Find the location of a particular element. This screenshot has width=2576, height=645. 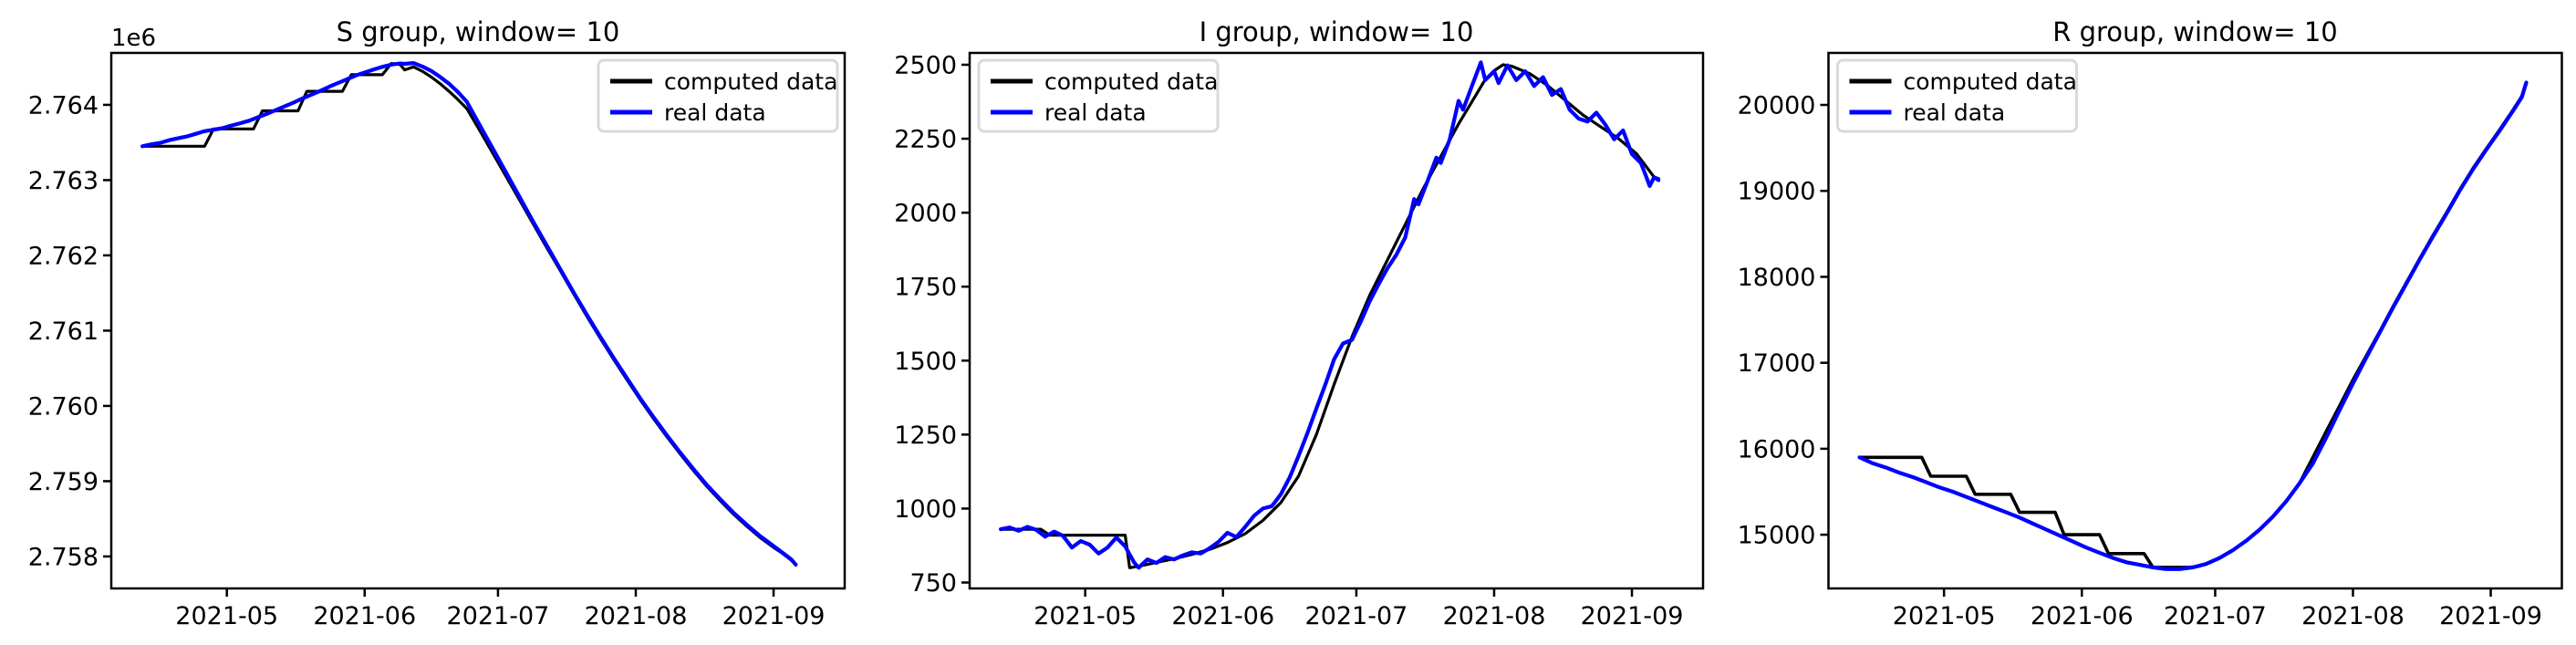

y-tick-label: 15000 is located at coordinates (1777, 536).